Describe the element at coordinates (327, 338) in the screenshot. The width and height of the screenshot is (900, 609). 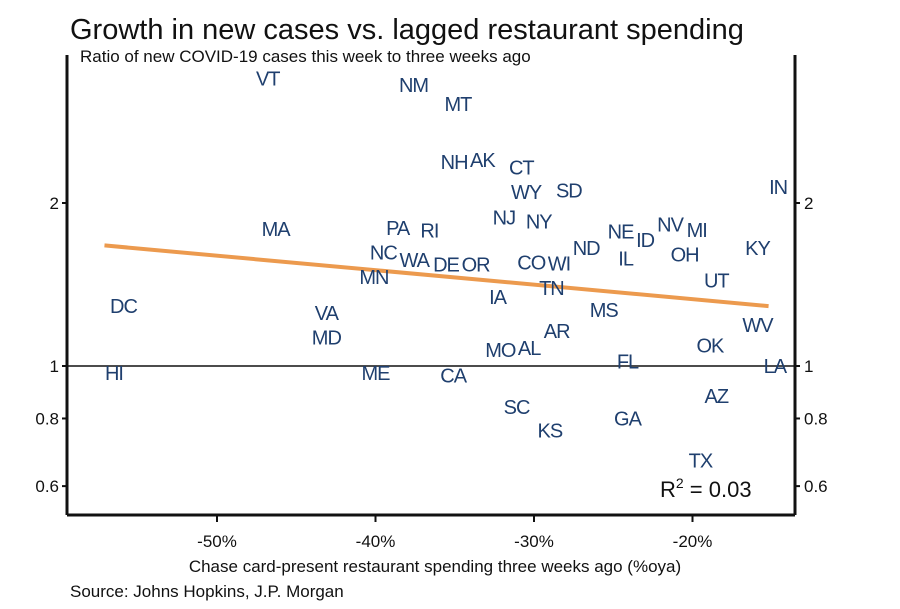
I see `point-label-md: MD` at that location.